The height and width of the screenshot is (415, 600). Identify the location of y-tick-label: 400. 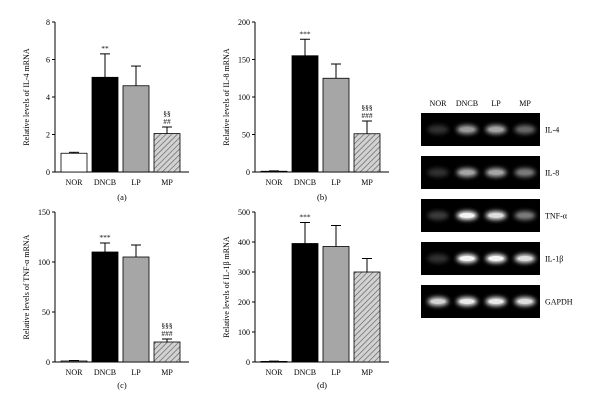
(244, 242).